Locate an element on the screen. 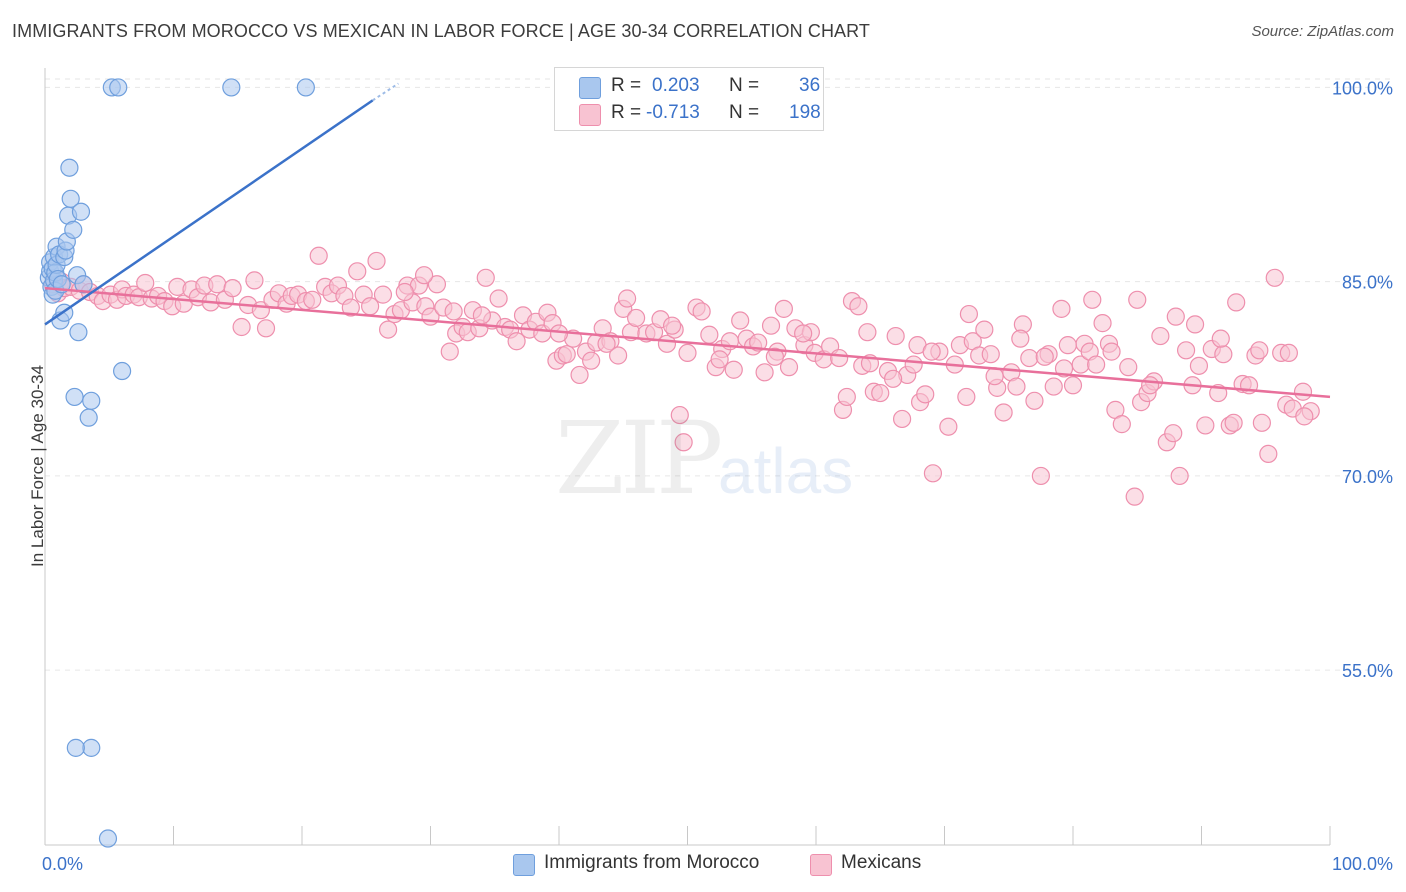 This screenshot has width=1406, height=892. legend-swatch-mexicans is located at coordinates (590, 115).